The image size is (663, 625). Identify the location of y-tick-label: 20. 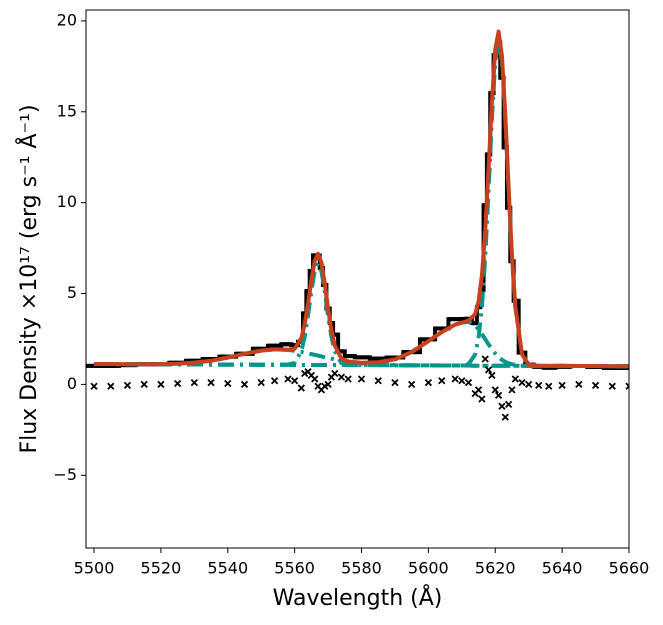
(67, 19).